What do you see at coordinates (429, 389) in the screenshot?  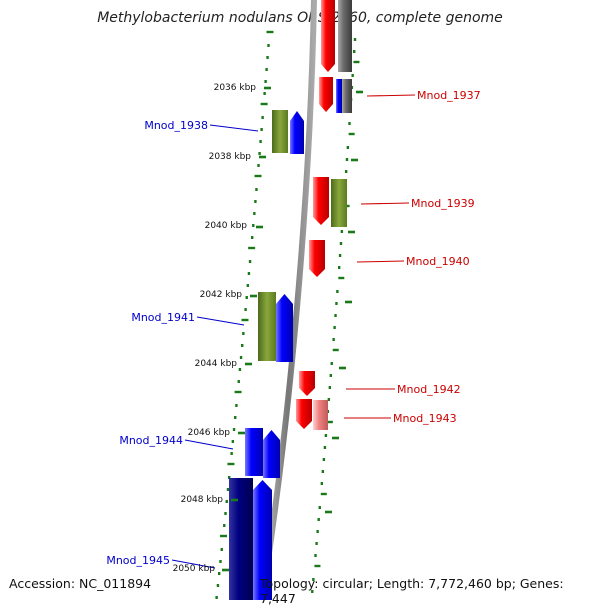 I see `gene-label-right: Mnod_1942` at bounding box center [429, 389].